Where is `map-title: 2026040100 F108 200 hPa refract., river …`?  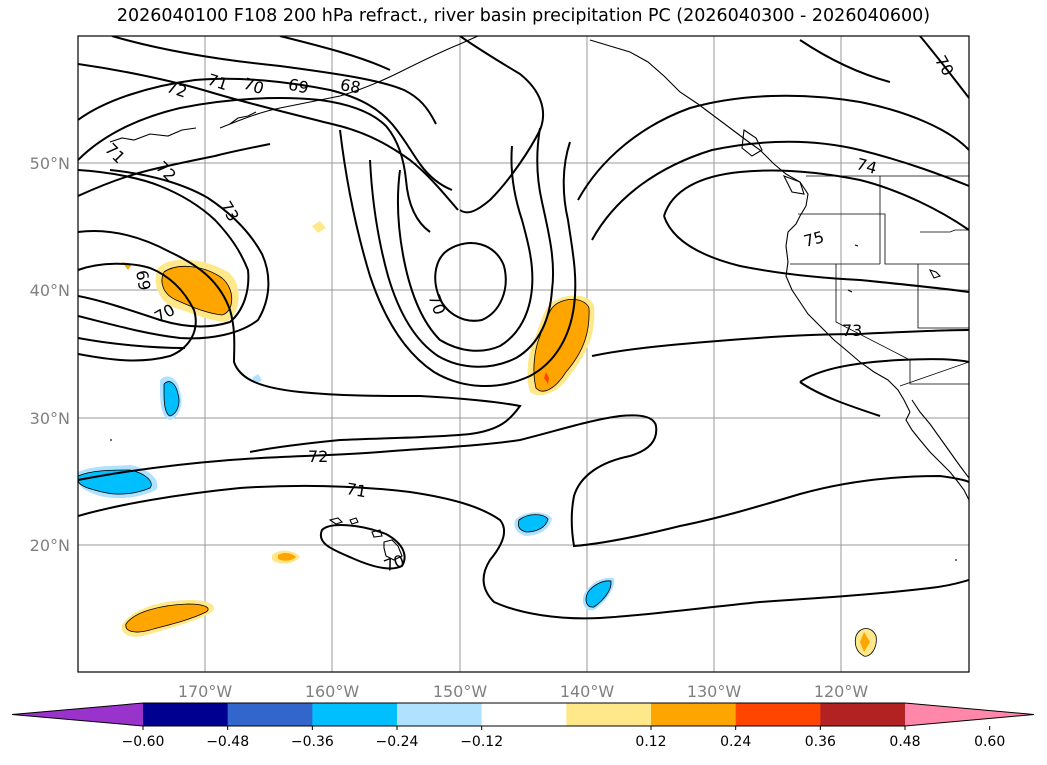 map-title: 2026040100 F108 200 hPa refract., river … is located at coordinates (523, 16).